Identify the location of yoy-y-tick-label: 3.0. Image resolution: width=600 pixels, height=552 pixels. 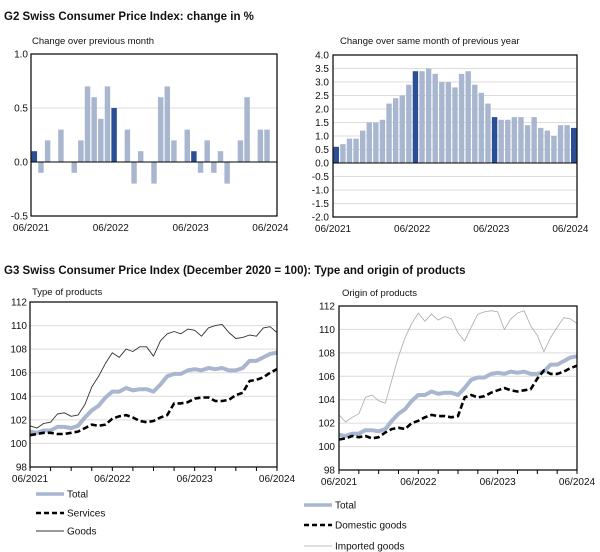
(322, 83).